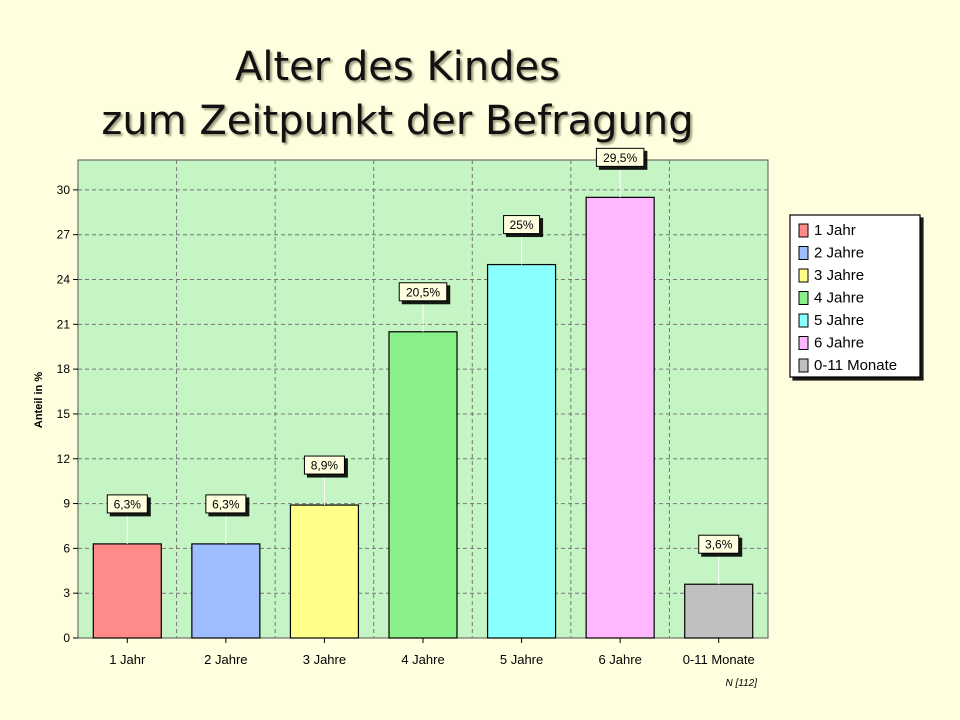  What do you see at coordinates (835, 230) in the screenshot?
I see `legend-entry: 1 Jahr` at bounding box center [835, 230].